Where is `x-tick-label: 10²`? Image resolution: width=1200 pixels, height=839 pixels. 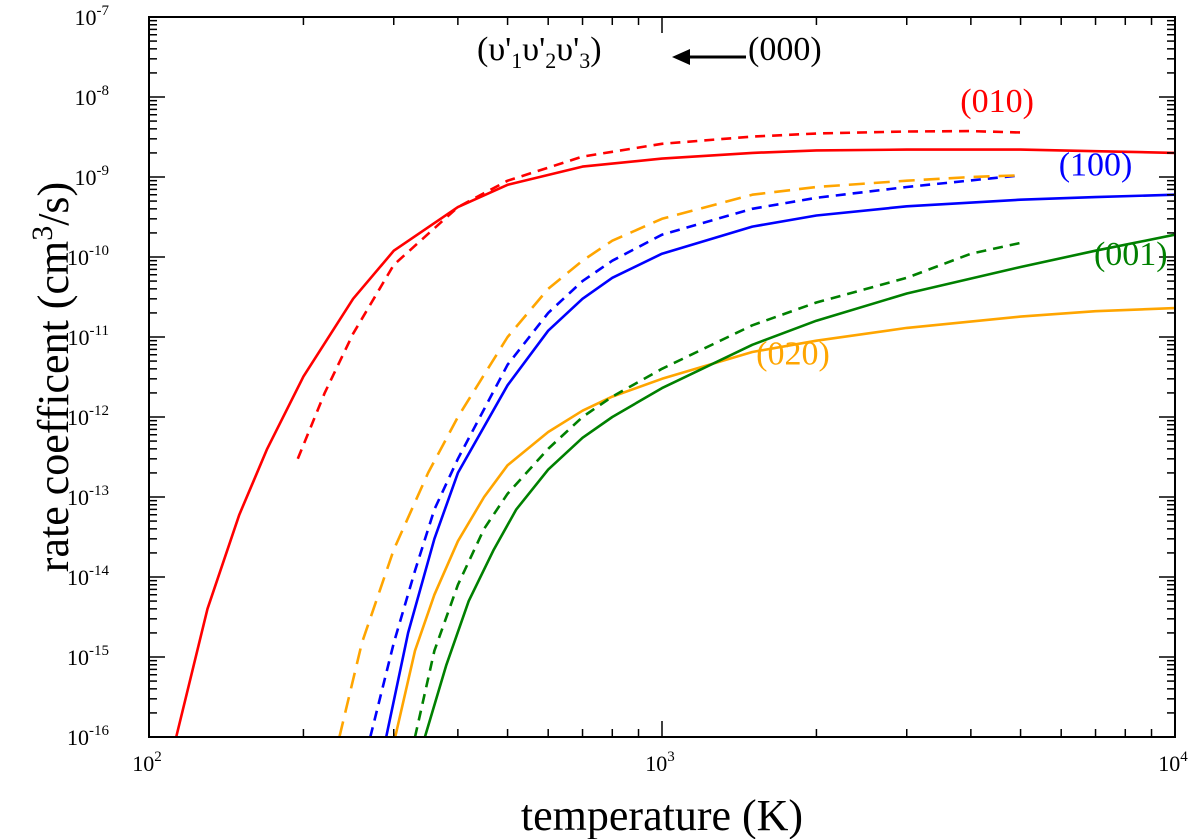
x-tick-label: 10² is located at coordinates (147, 762).